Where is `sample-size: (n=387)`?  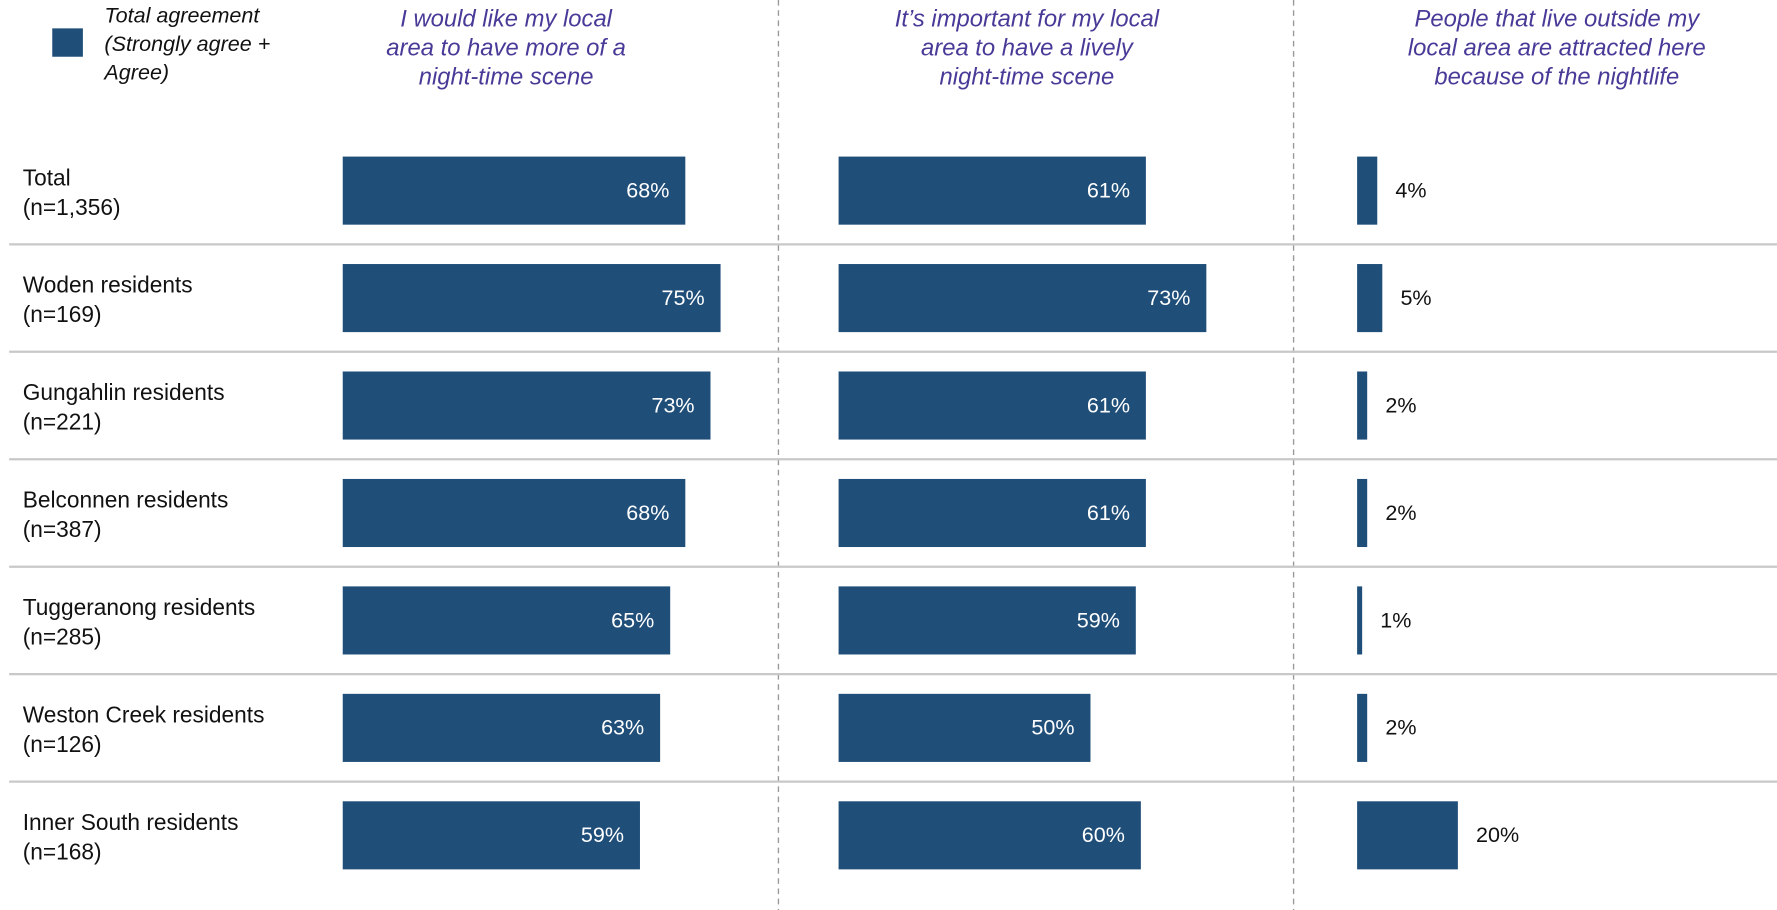
sample-size: (n=387) is located at coordinates (62, 529).